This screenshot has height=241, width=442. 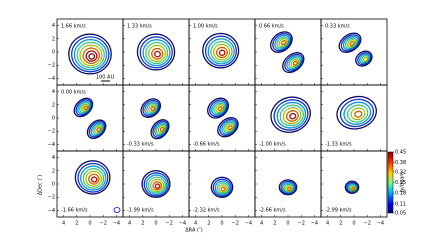 I want to click on velocity-label: -1.66 km/s, so click(x=74, y=211).